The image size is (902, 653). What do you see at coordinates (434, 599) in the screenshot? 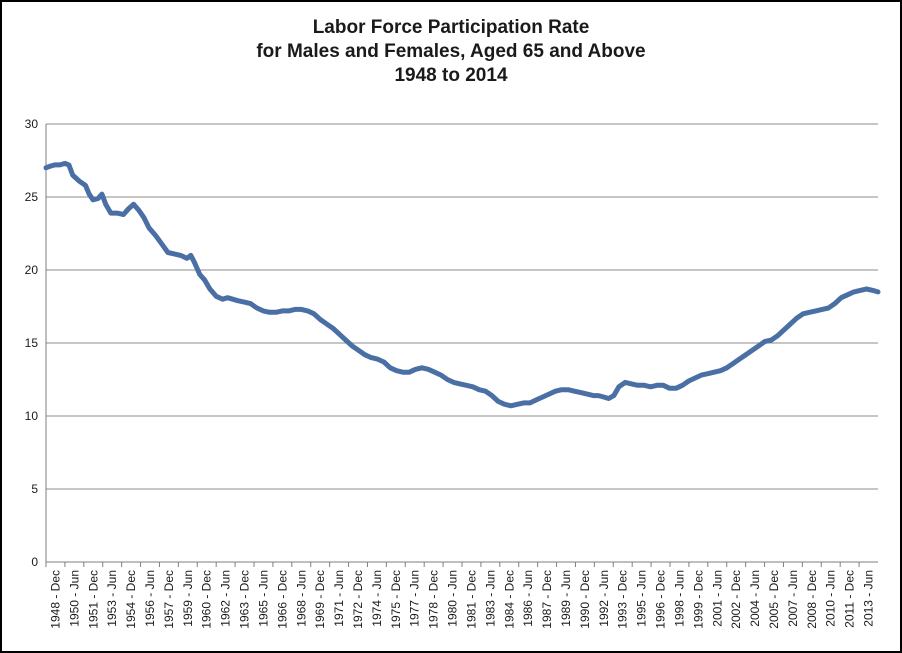
I see `x-tick-label: 1978 - Dec` at bounding box center [434, 599].